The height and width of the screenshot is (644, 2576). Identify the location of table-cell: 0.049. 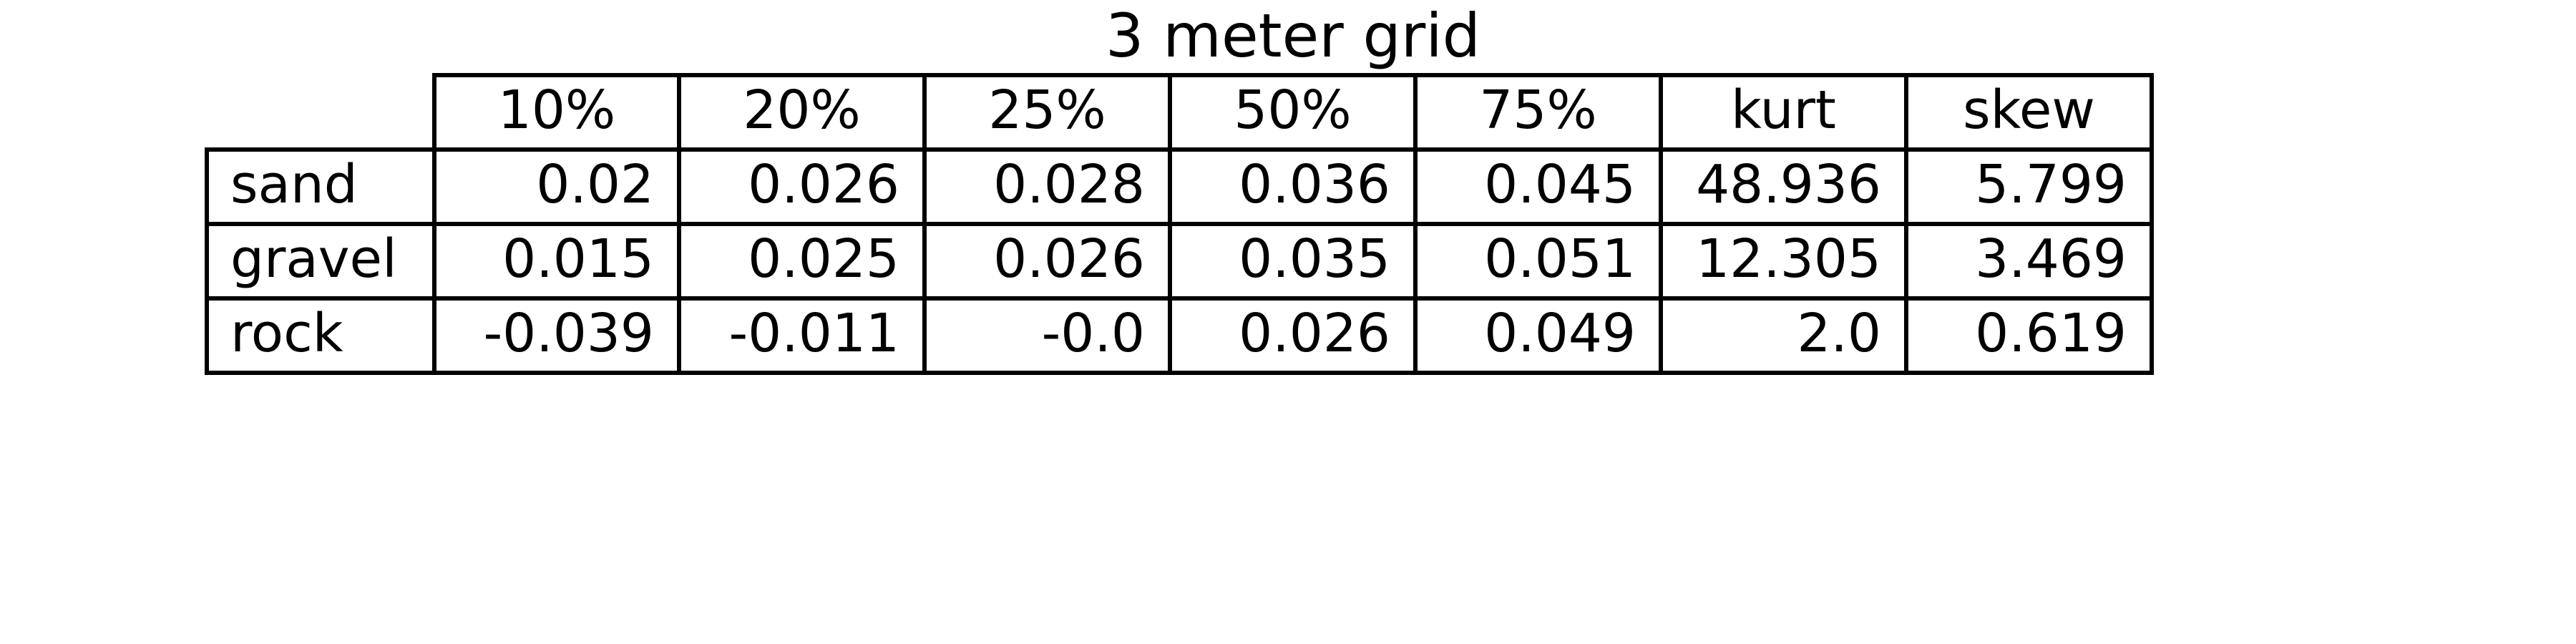
(1538, 335).